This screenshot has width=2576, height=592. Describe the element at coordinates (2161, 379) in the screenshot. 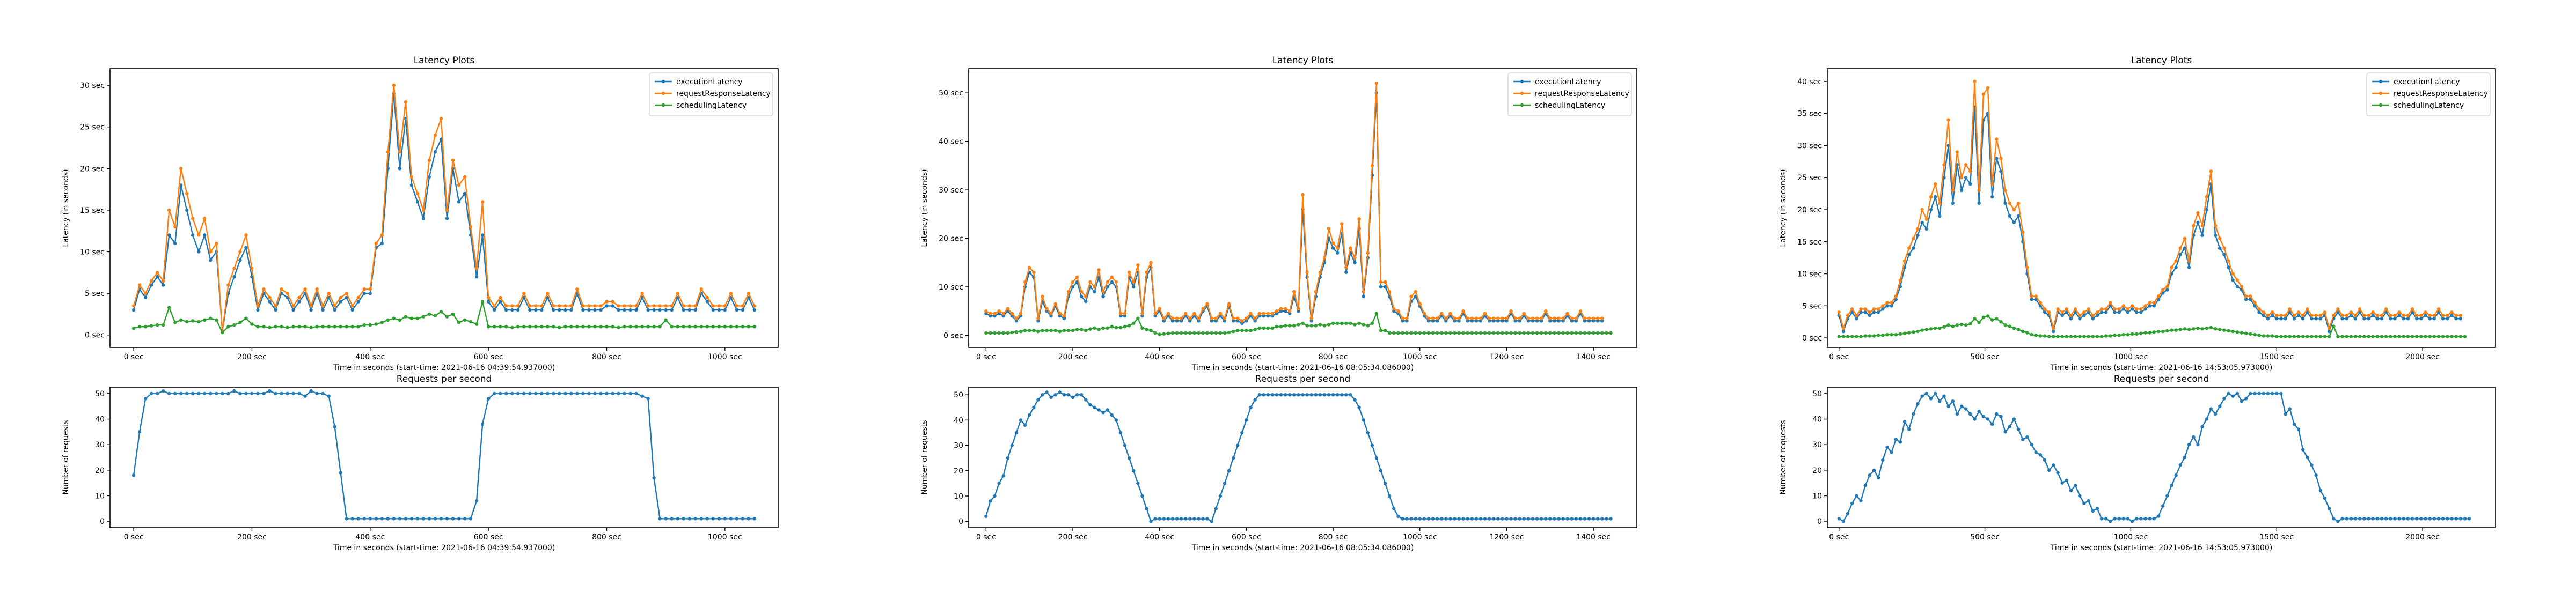

I see `chart-title: Requests per second` at that location.